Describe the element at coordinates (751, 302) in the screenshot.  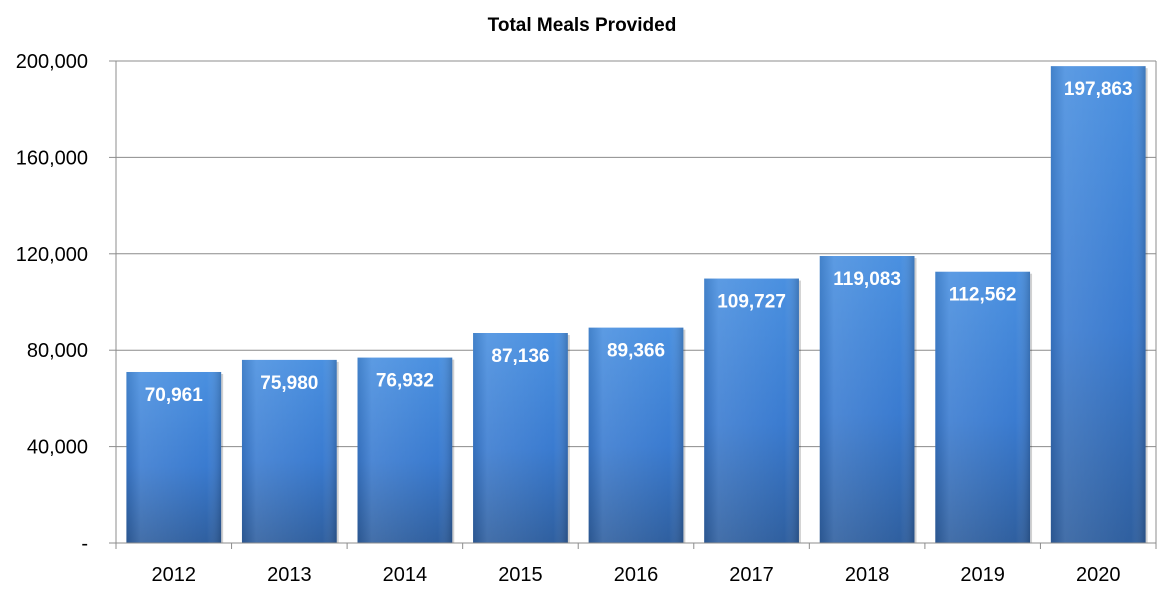
I see `data-label: 109,727` at that location.